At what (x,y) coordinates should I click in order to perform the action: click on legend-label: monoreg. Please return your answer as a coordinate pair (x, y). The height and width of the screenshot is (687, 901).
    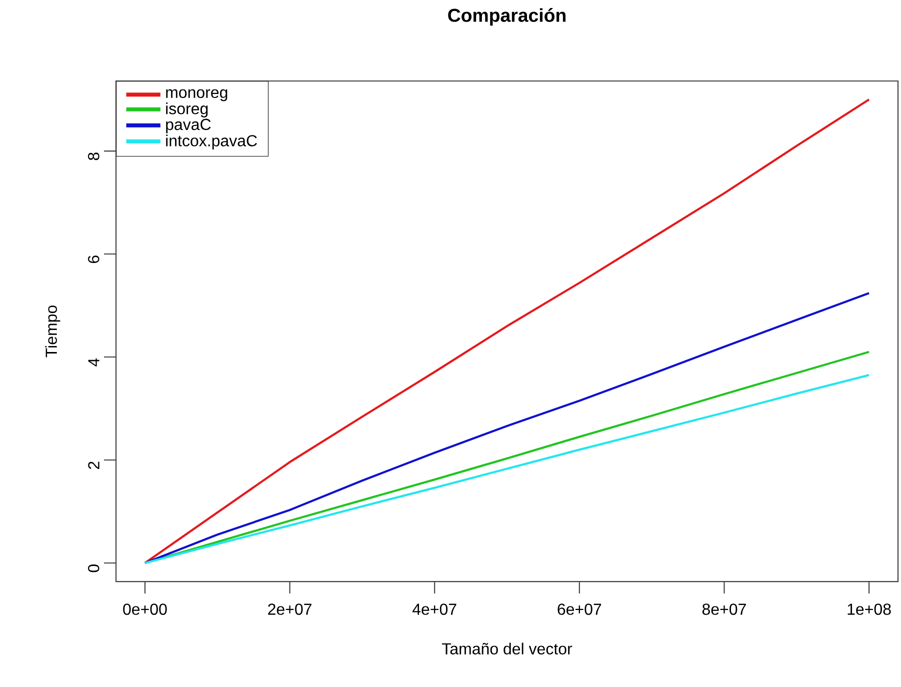
    Looking at the image, I should click on (197, 95).